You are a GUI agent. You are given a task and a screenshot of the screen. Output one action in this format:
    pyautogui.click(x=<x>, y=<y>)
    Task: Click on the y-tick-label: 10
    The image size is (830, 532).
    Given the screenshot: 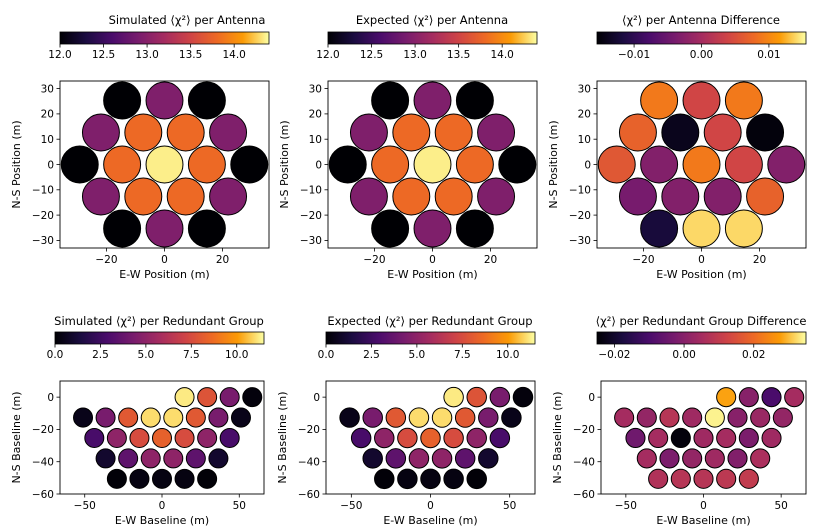 What is the action you would take?
    pyautogui.click(x=47, y=140)
    